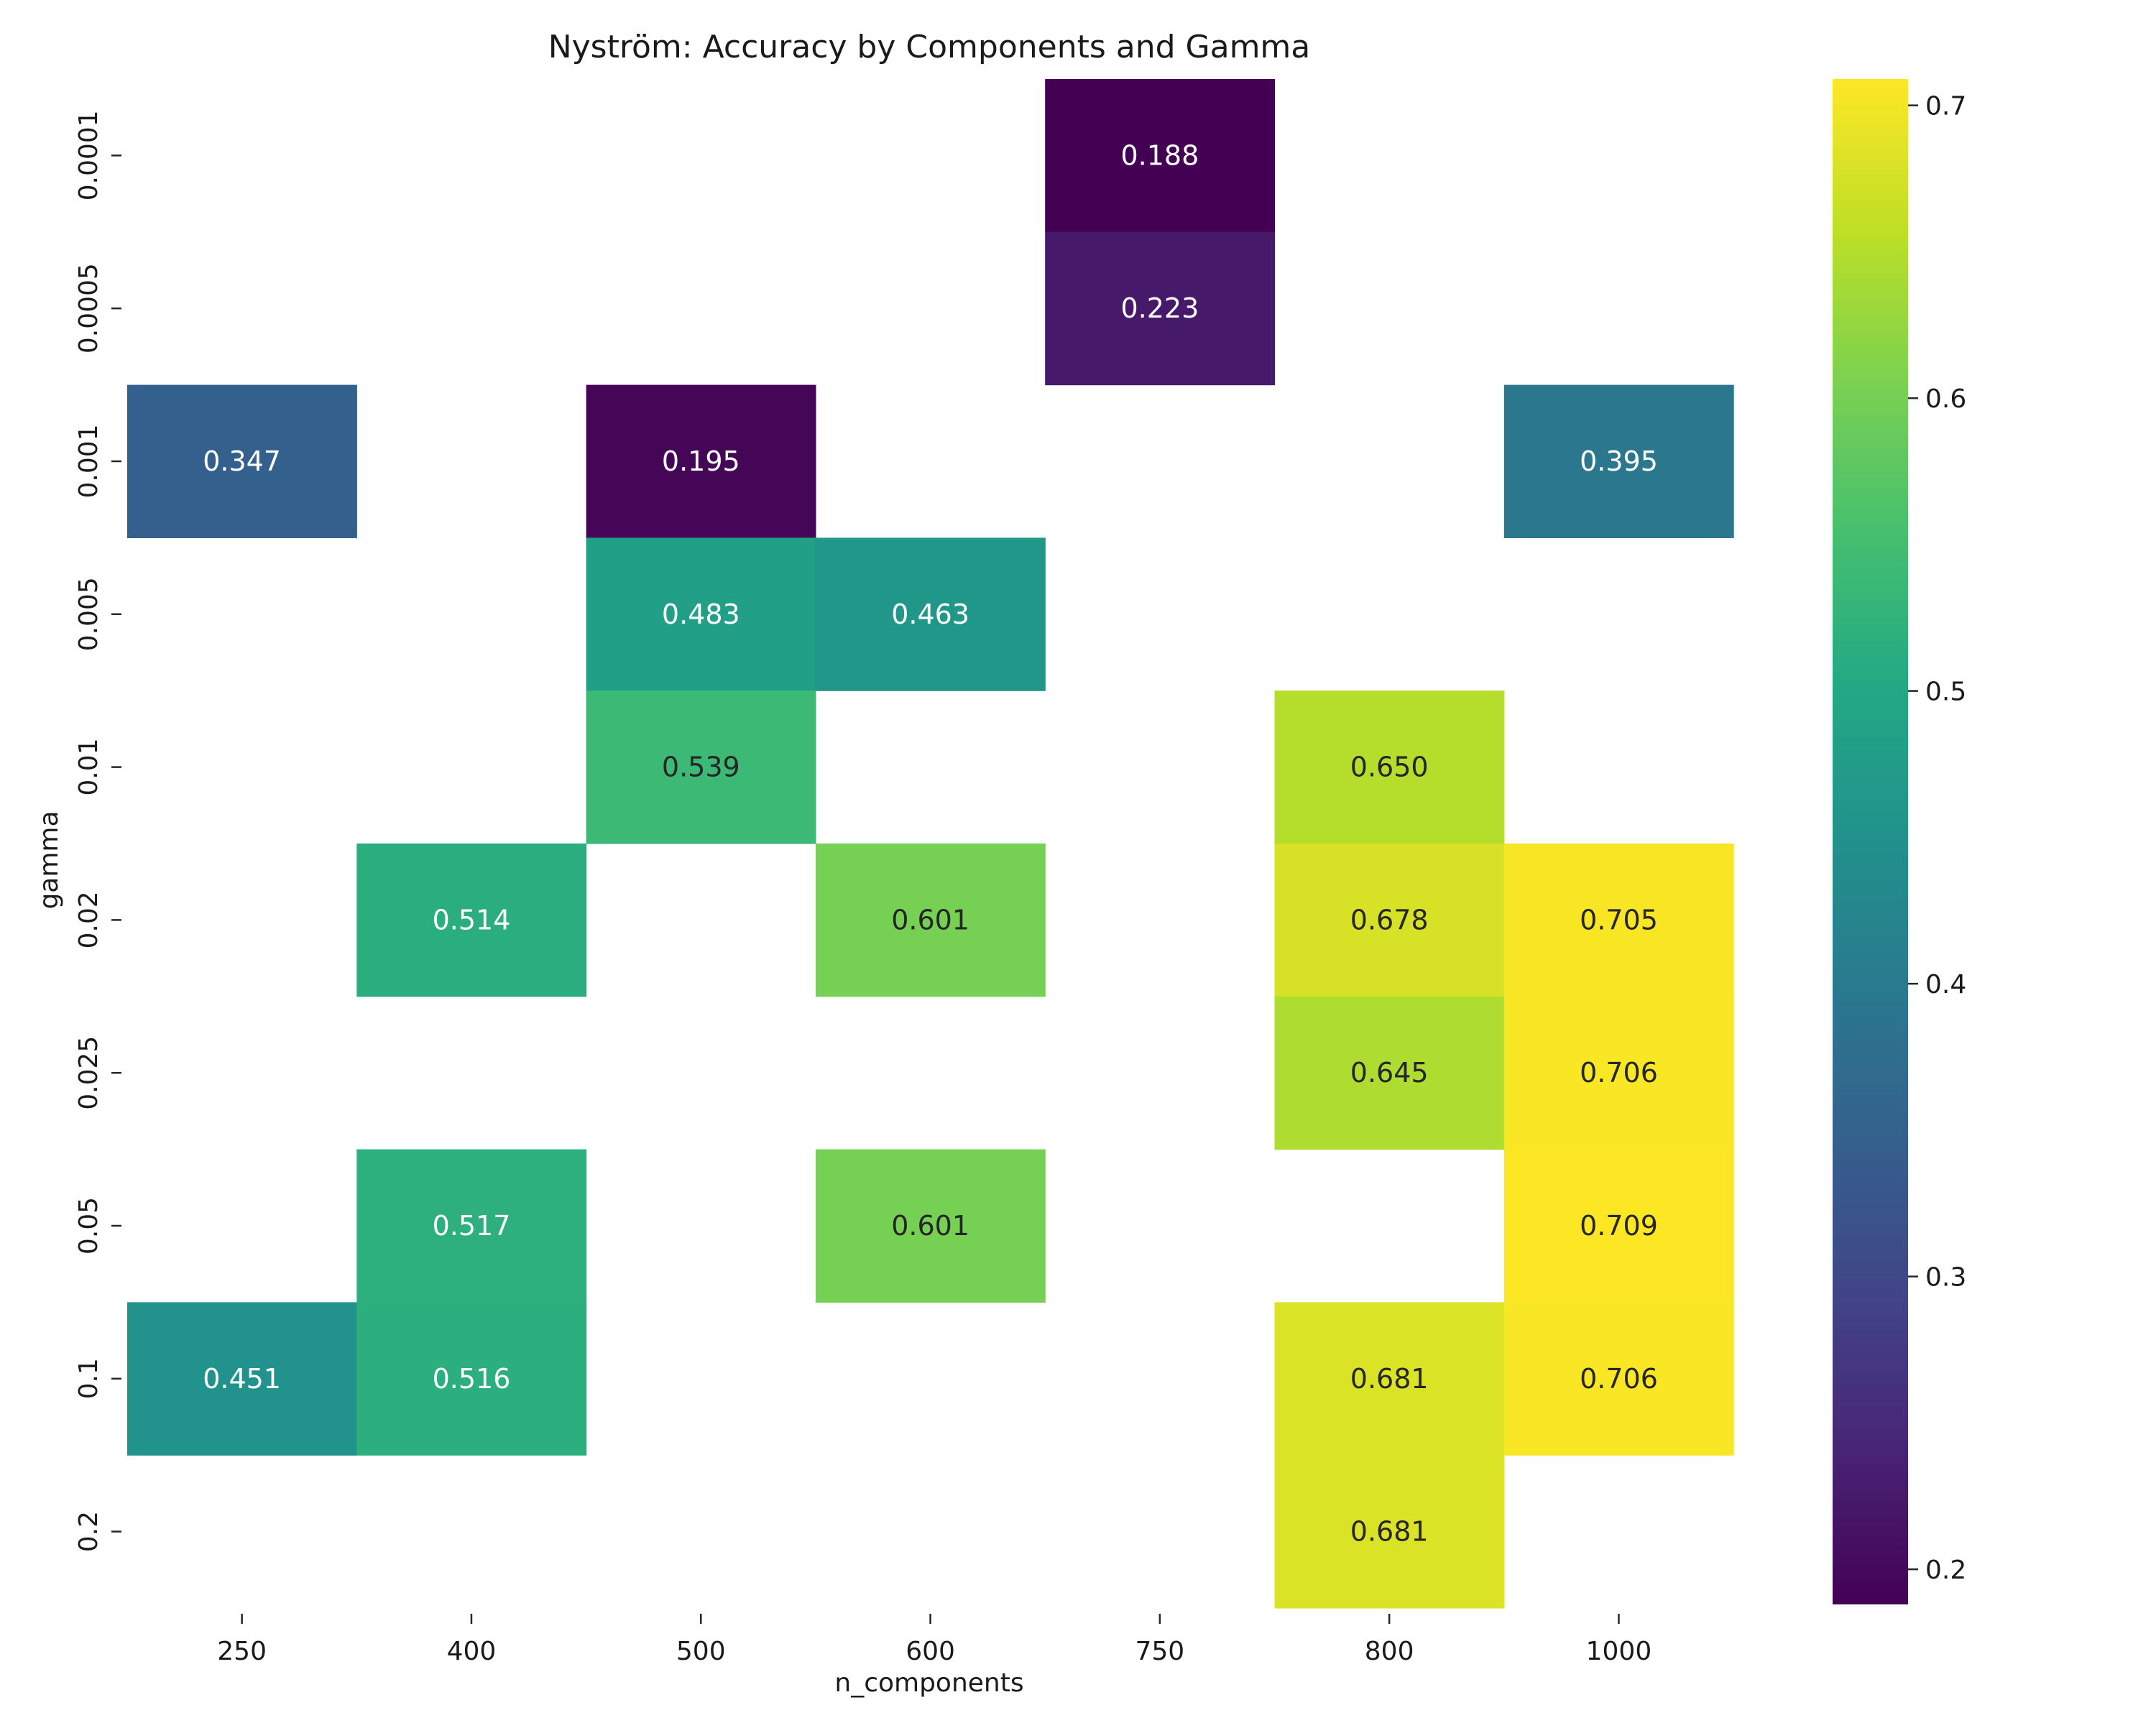  I want to click on cell-value-label: 0.705, so click(1619, 919).